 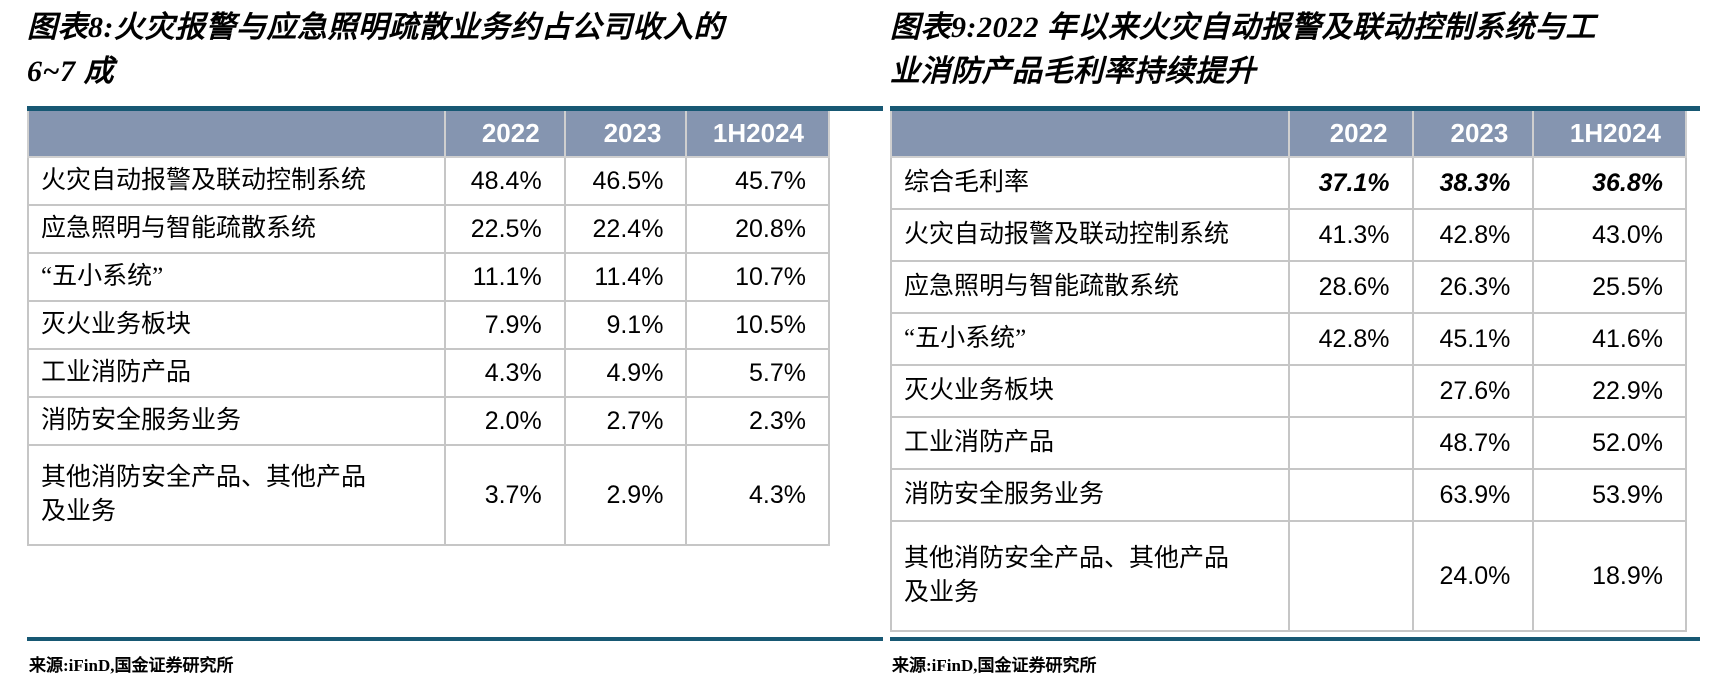 I want to click on value-cell: 2.0%, so click(x=504, y=421).